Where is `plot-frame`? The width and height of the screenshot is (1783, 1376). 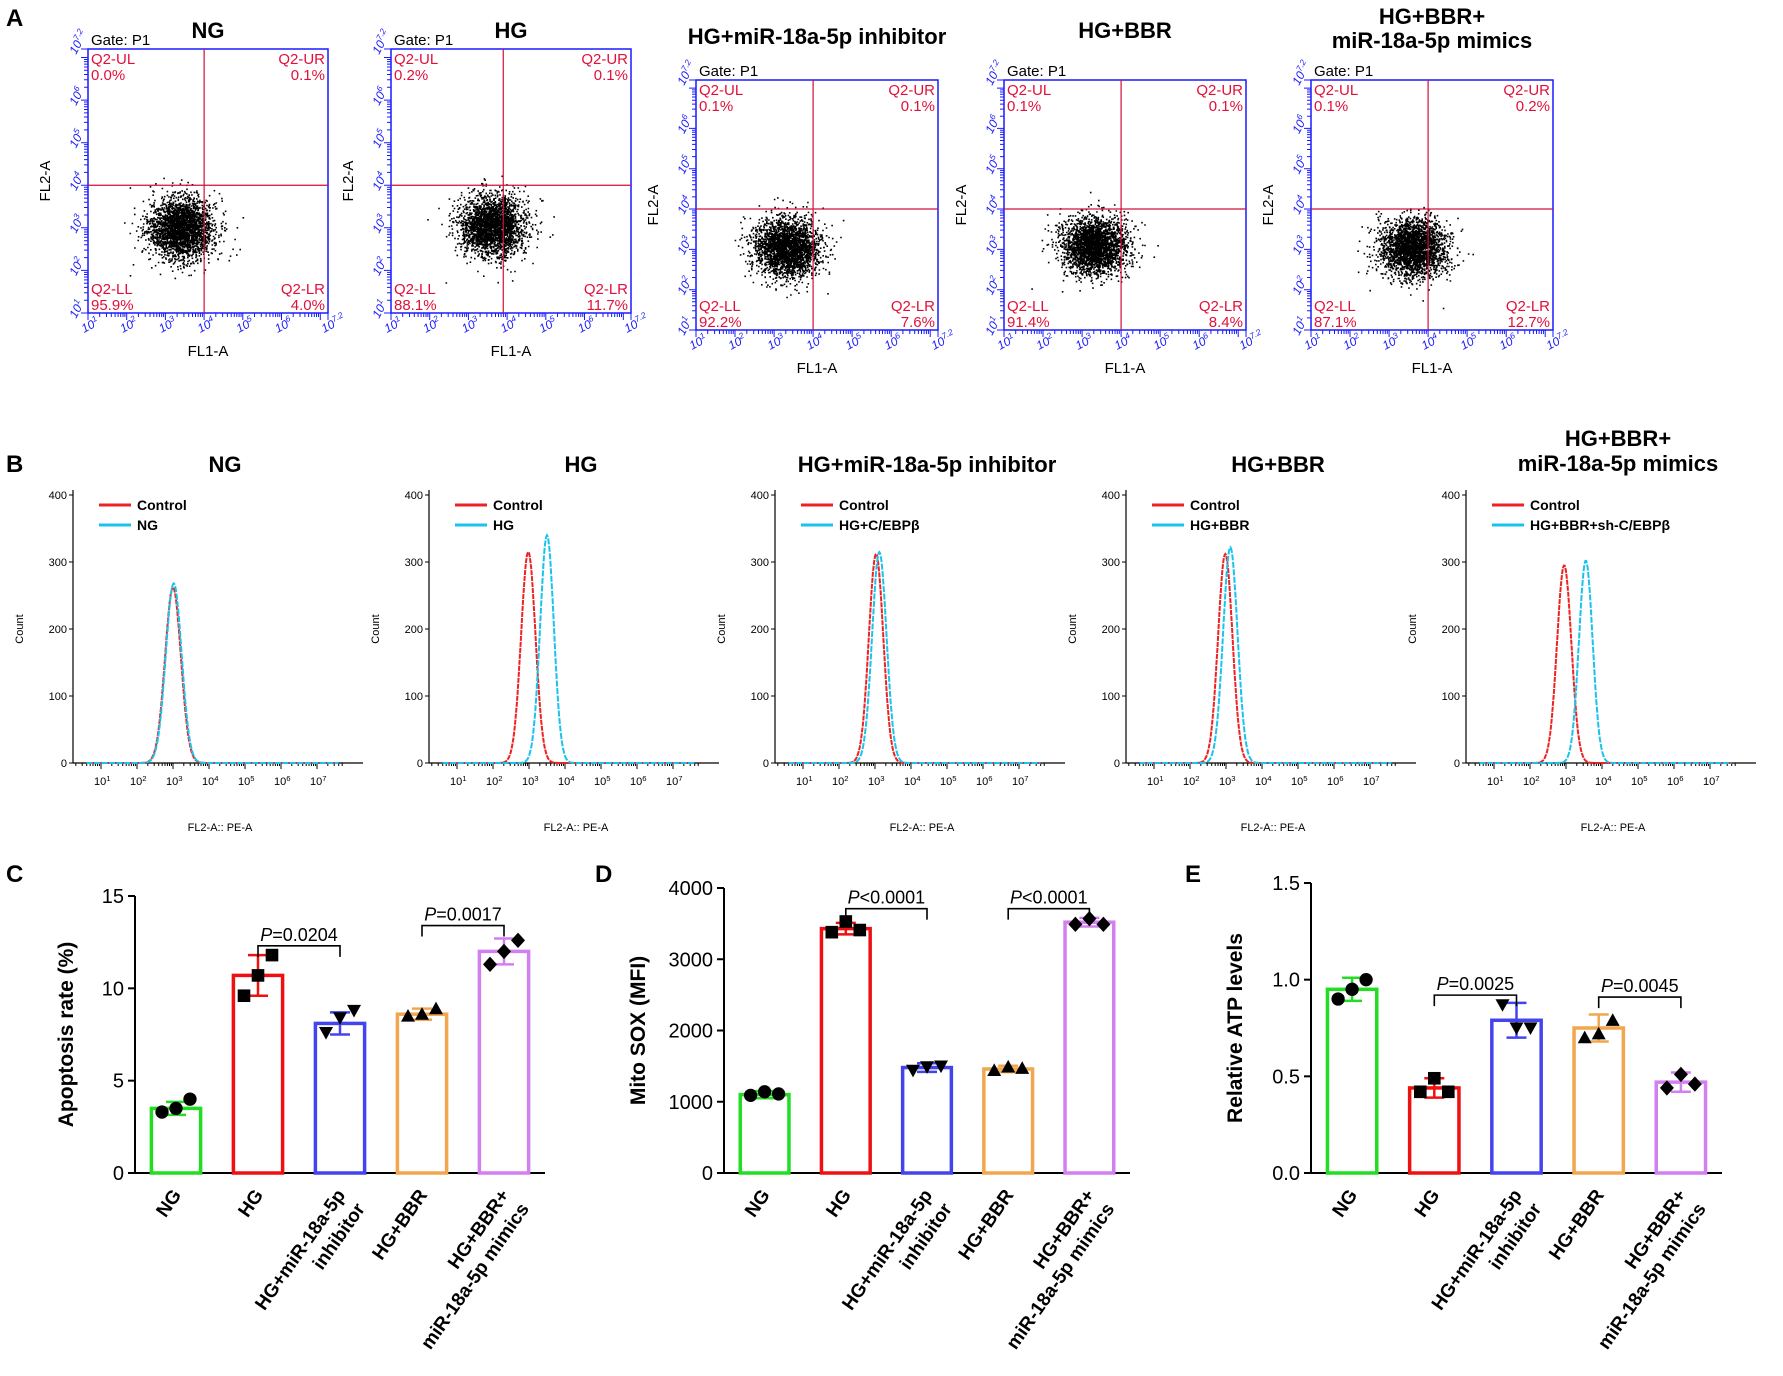
plot-frame is located at coordinates (208, 181).